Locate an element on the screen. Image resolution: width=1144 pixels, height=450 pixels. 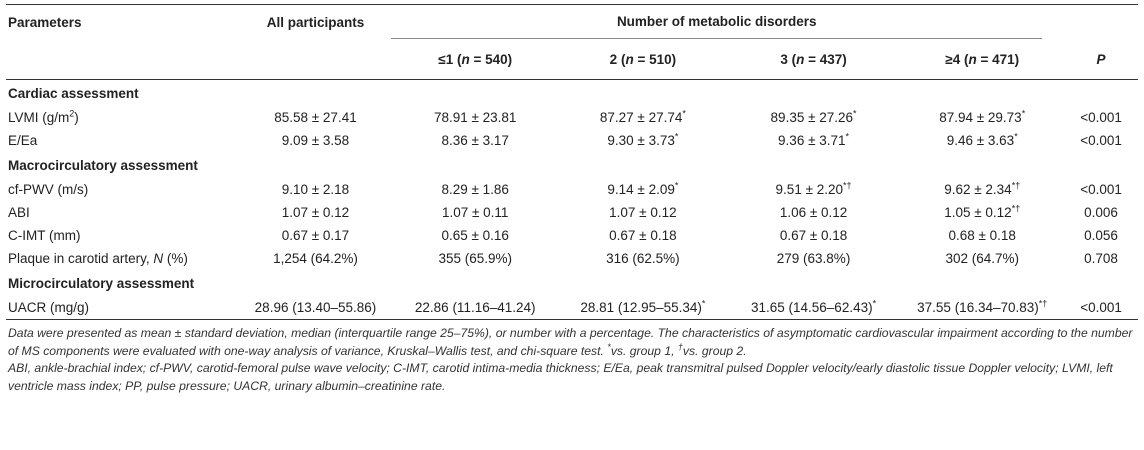
cell-g3: 9.36 ± 3.71* is located at coordinates (814, 139).